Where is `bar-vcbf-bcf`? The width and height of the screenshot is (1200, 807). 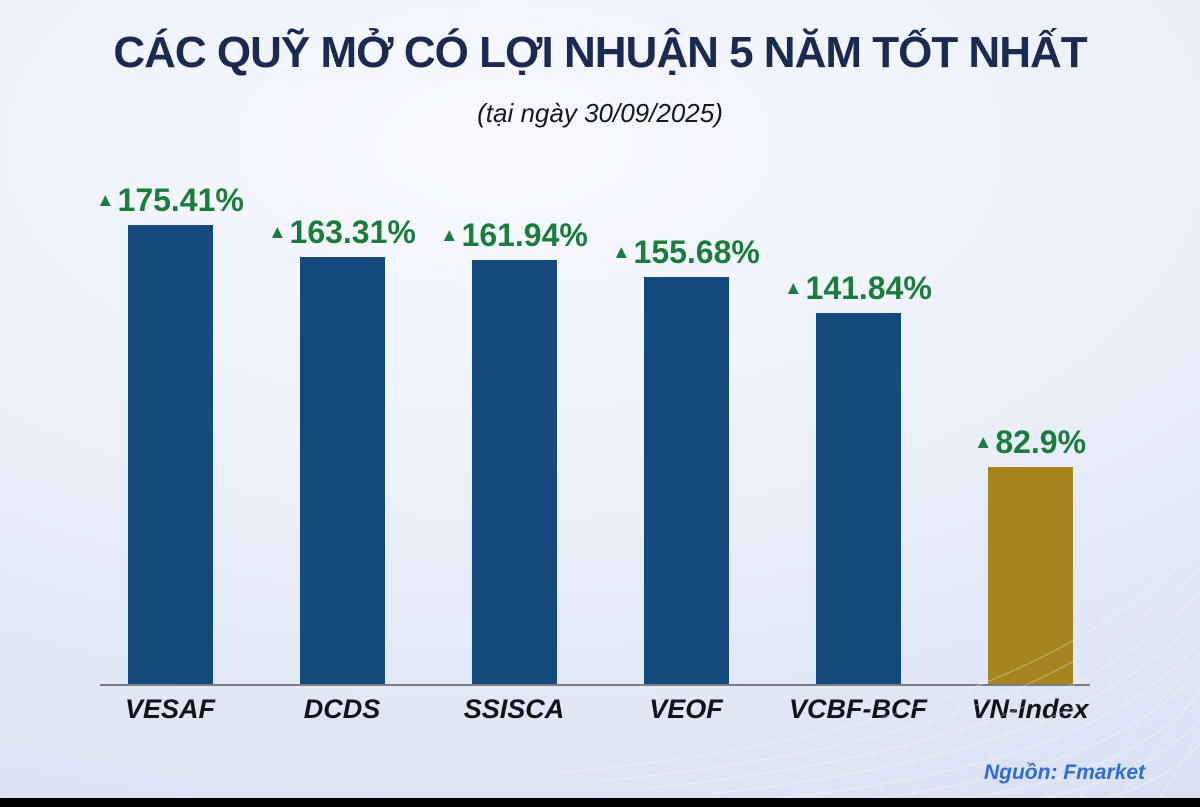 bar-vcbf-bcf is located at coordinates (858, 498).